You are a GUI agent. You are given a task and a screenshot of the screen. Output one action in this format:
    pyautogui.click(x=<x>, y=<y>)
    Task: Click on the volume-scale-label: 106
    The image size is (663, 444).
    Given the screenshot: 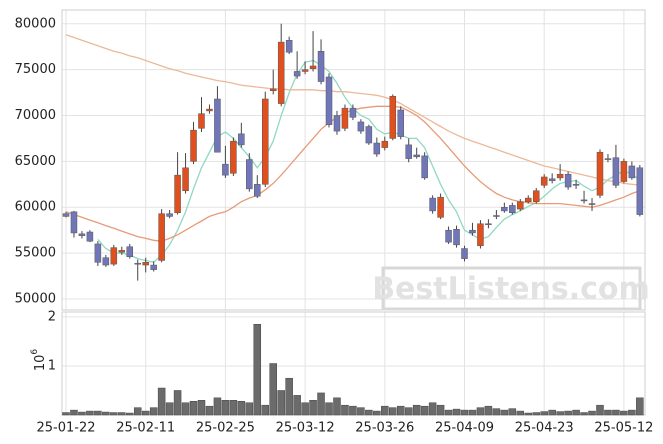 What is the action you would take?
    pyautogui.click(x=39, y=360)
    